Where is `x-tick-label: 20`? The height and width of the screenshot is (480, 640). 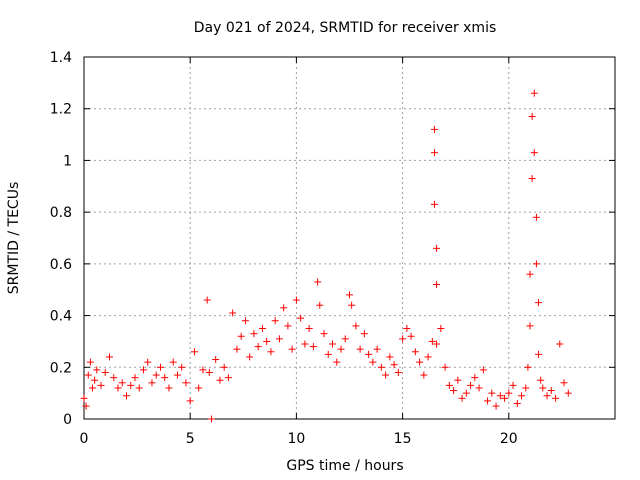 x-tick-label: 20 is located at coordinates (509, 439).